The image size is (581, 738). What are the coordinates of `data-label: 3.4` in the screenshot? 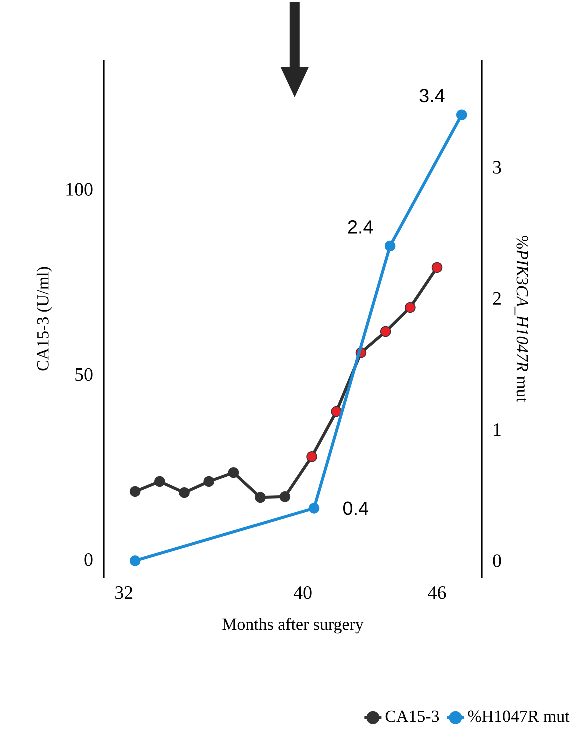 It's located at (432, 96).